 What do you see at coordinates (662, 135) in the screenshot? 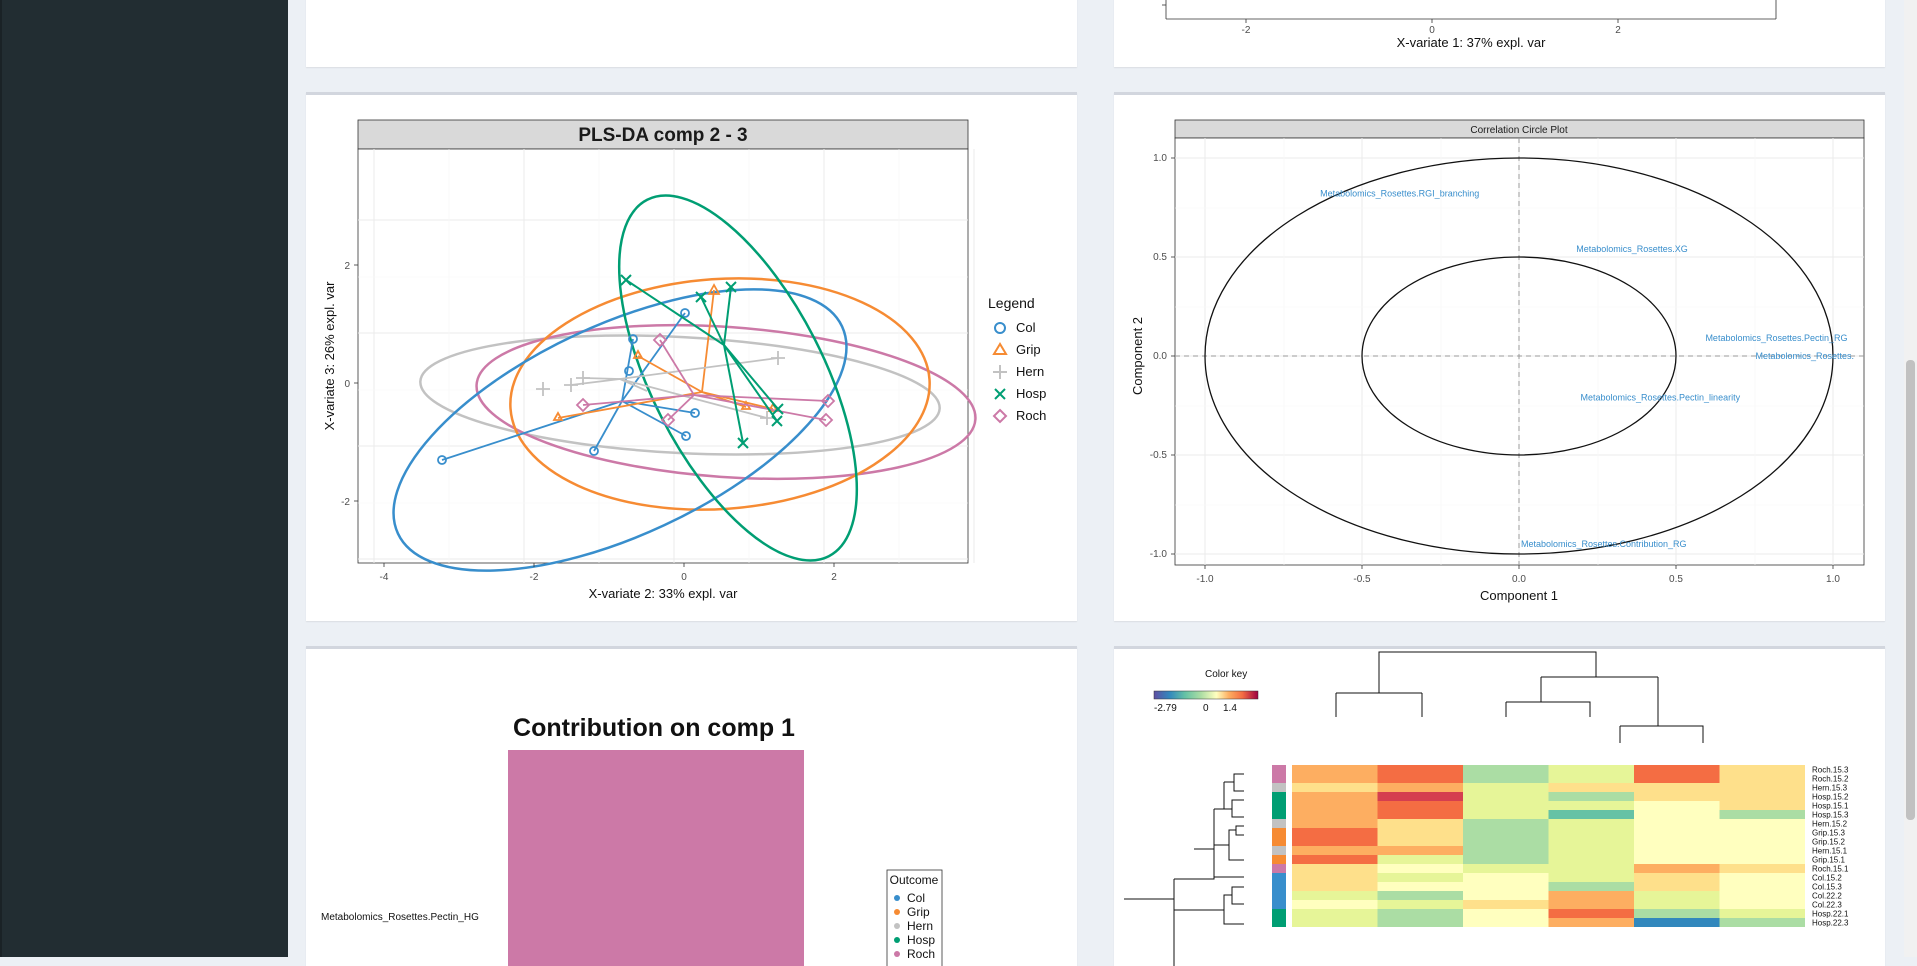
I see `plot-title: PLS-DA comp 2 - 3` at bounding box center [662, 135].